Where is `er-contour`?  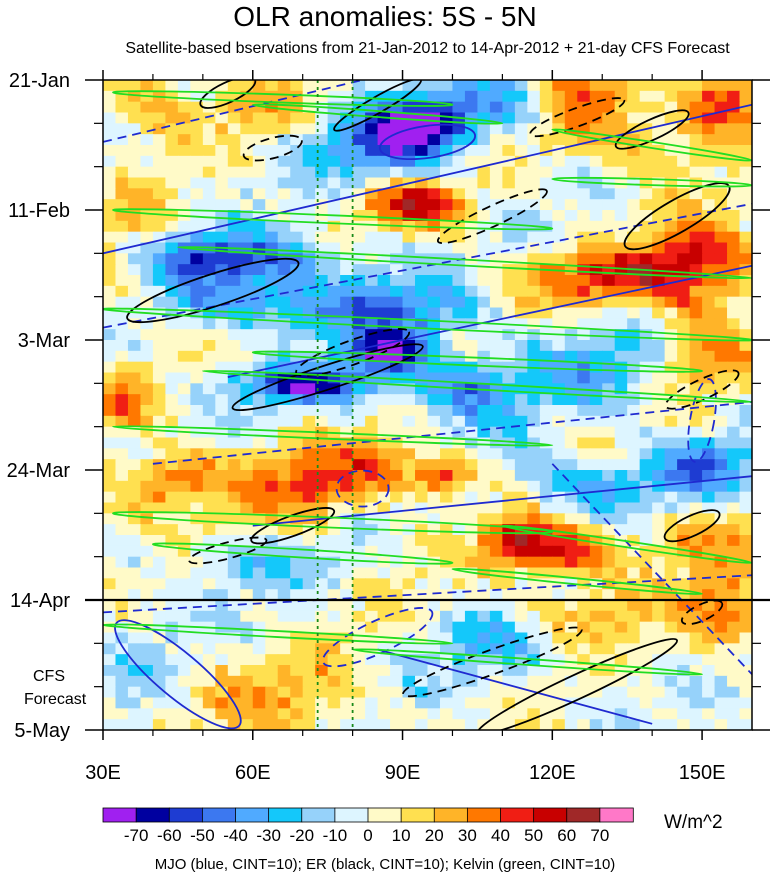
er-contour is located at coordinates (577, 684).